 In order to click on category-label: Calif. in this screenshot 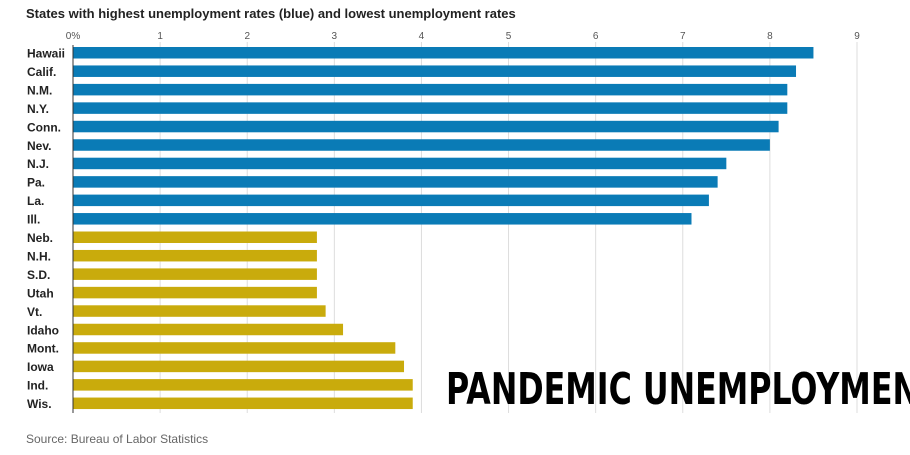, I will do `click(41, 72)`.